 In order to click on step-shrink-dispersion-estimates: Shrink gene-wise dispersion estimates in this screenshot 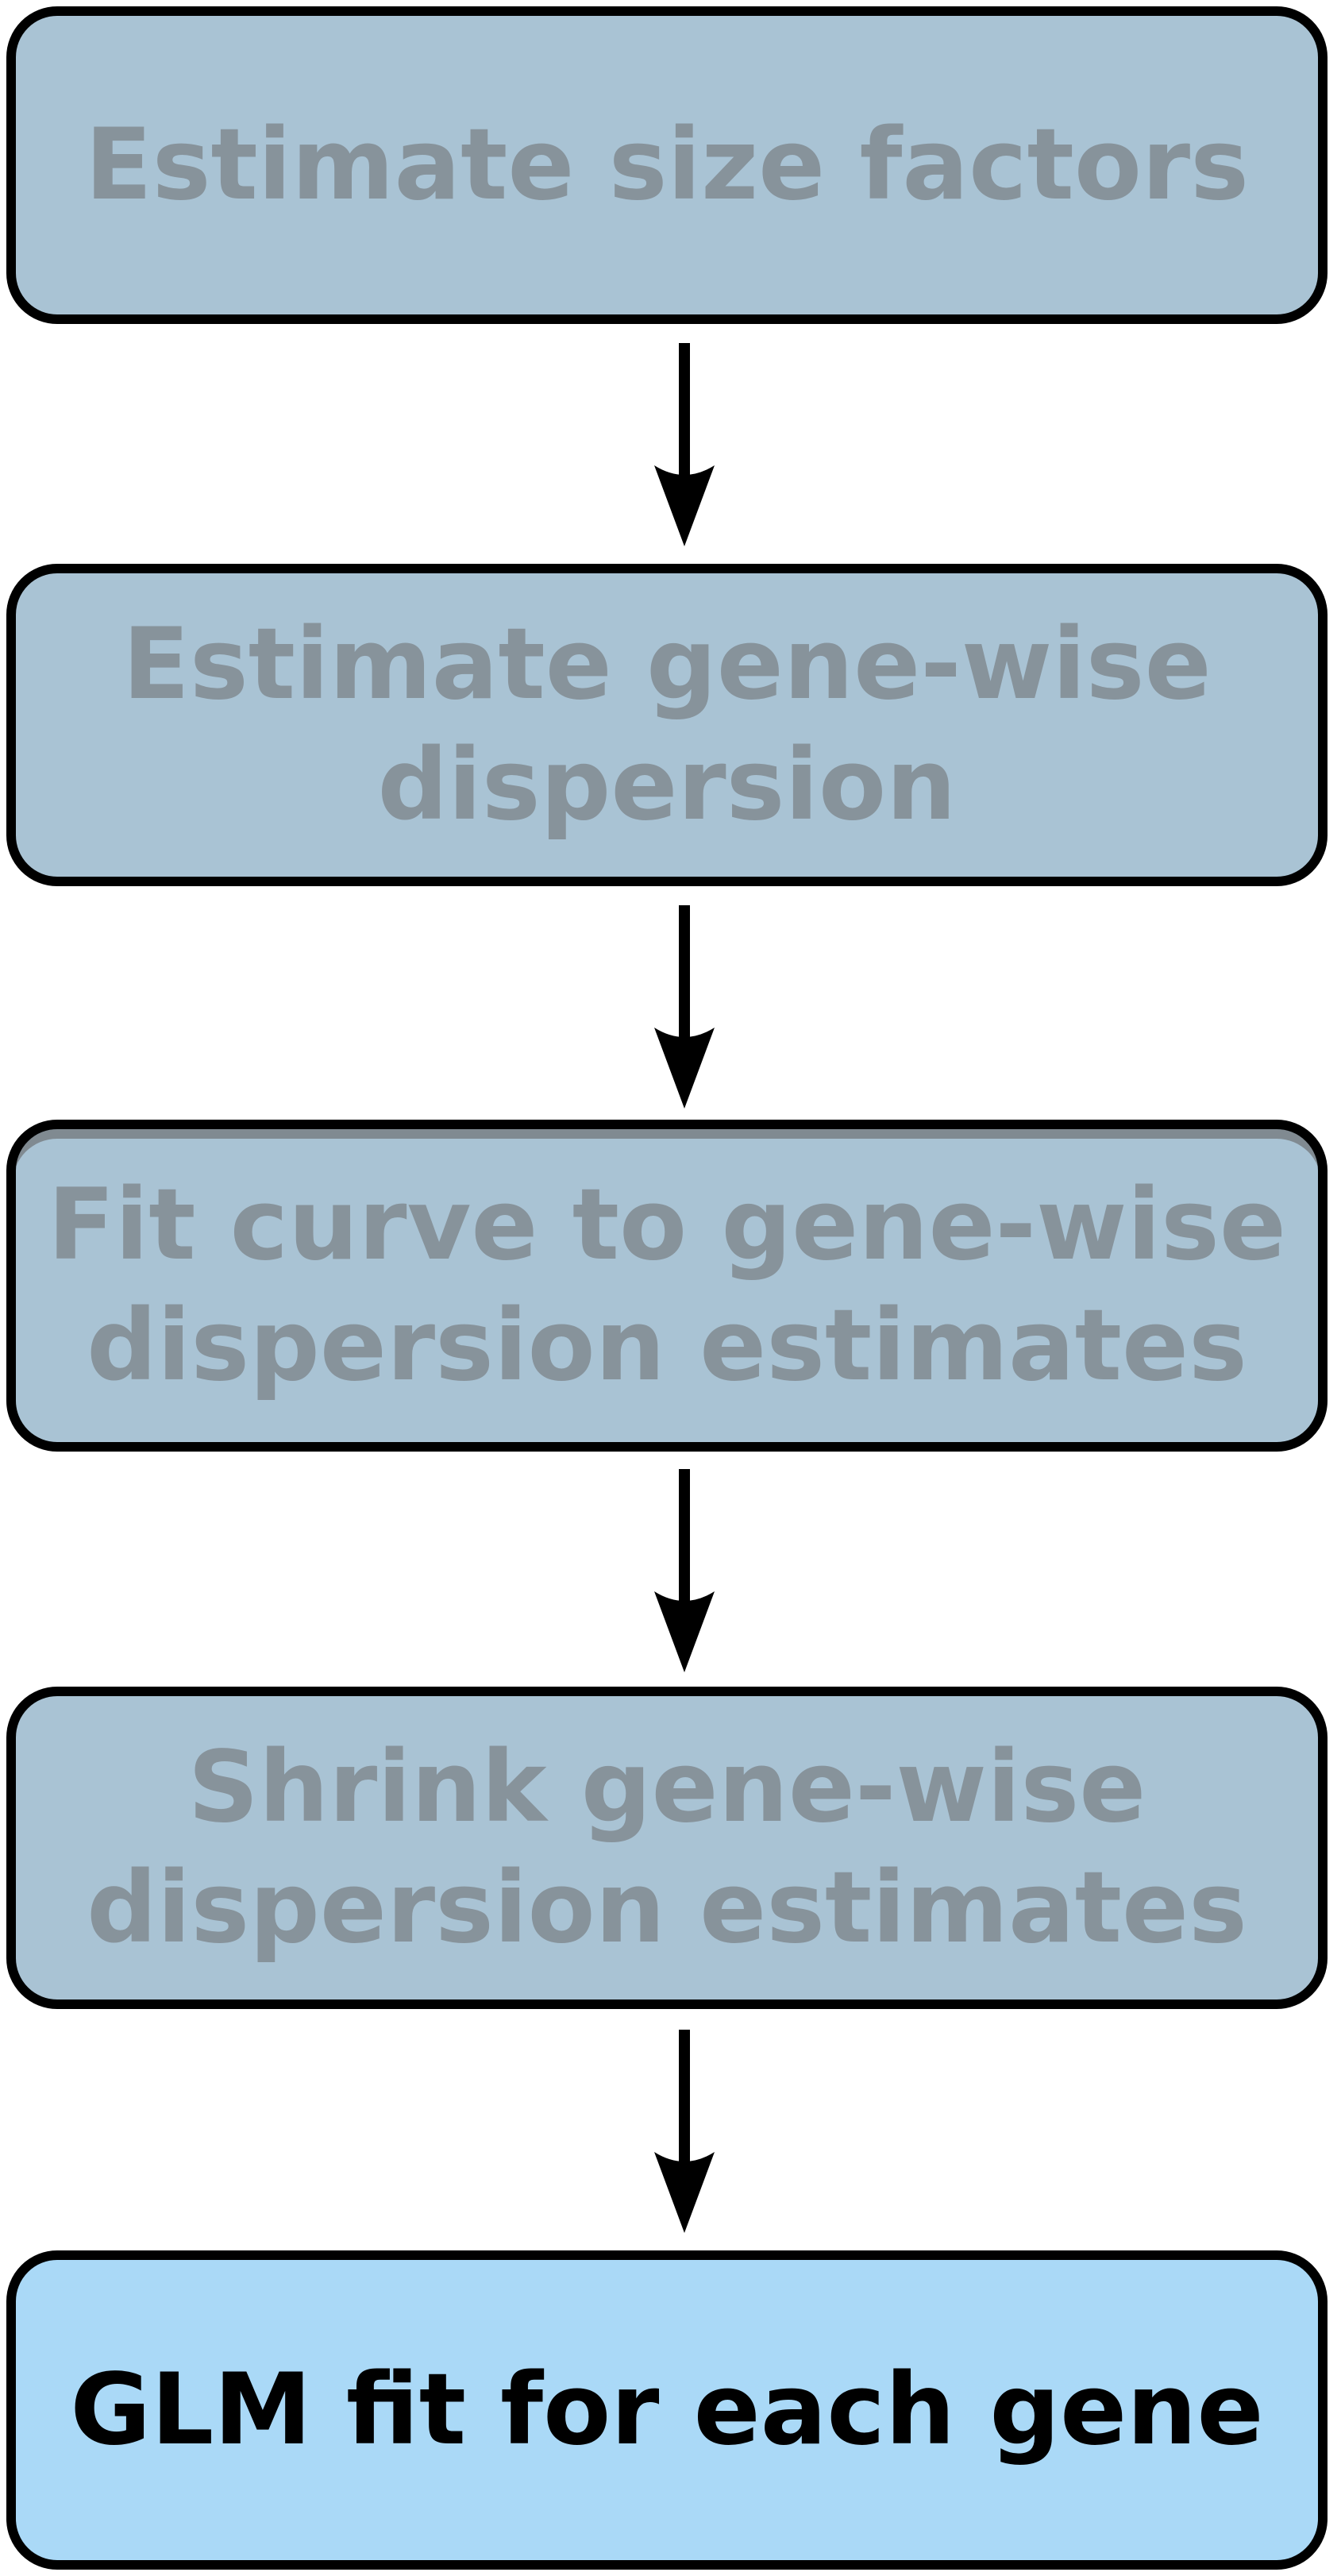, I will do `click(667, 1848)`.